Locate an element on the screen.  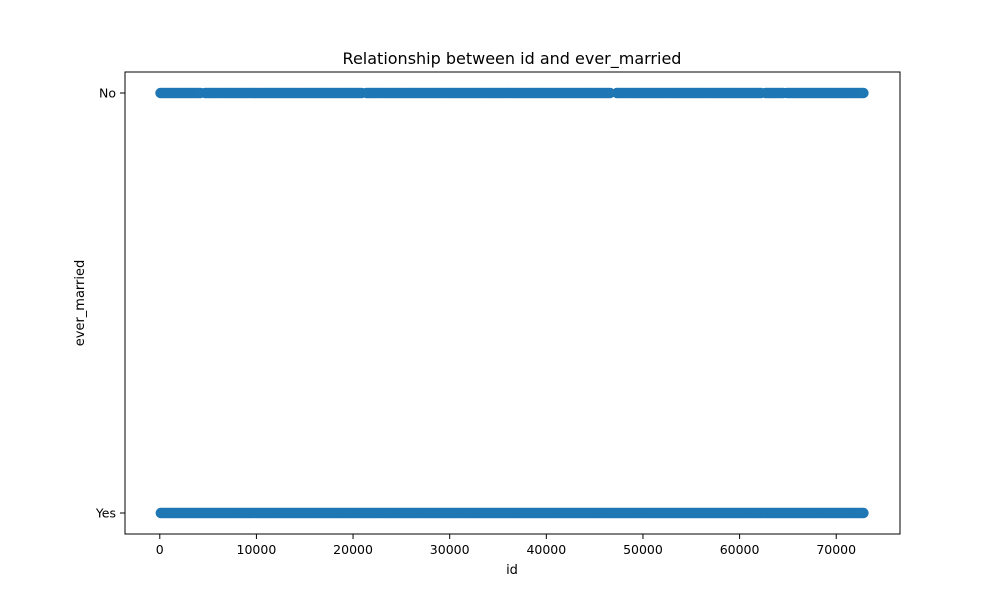
y-tick-label: No is located at coordinates (107, 93).